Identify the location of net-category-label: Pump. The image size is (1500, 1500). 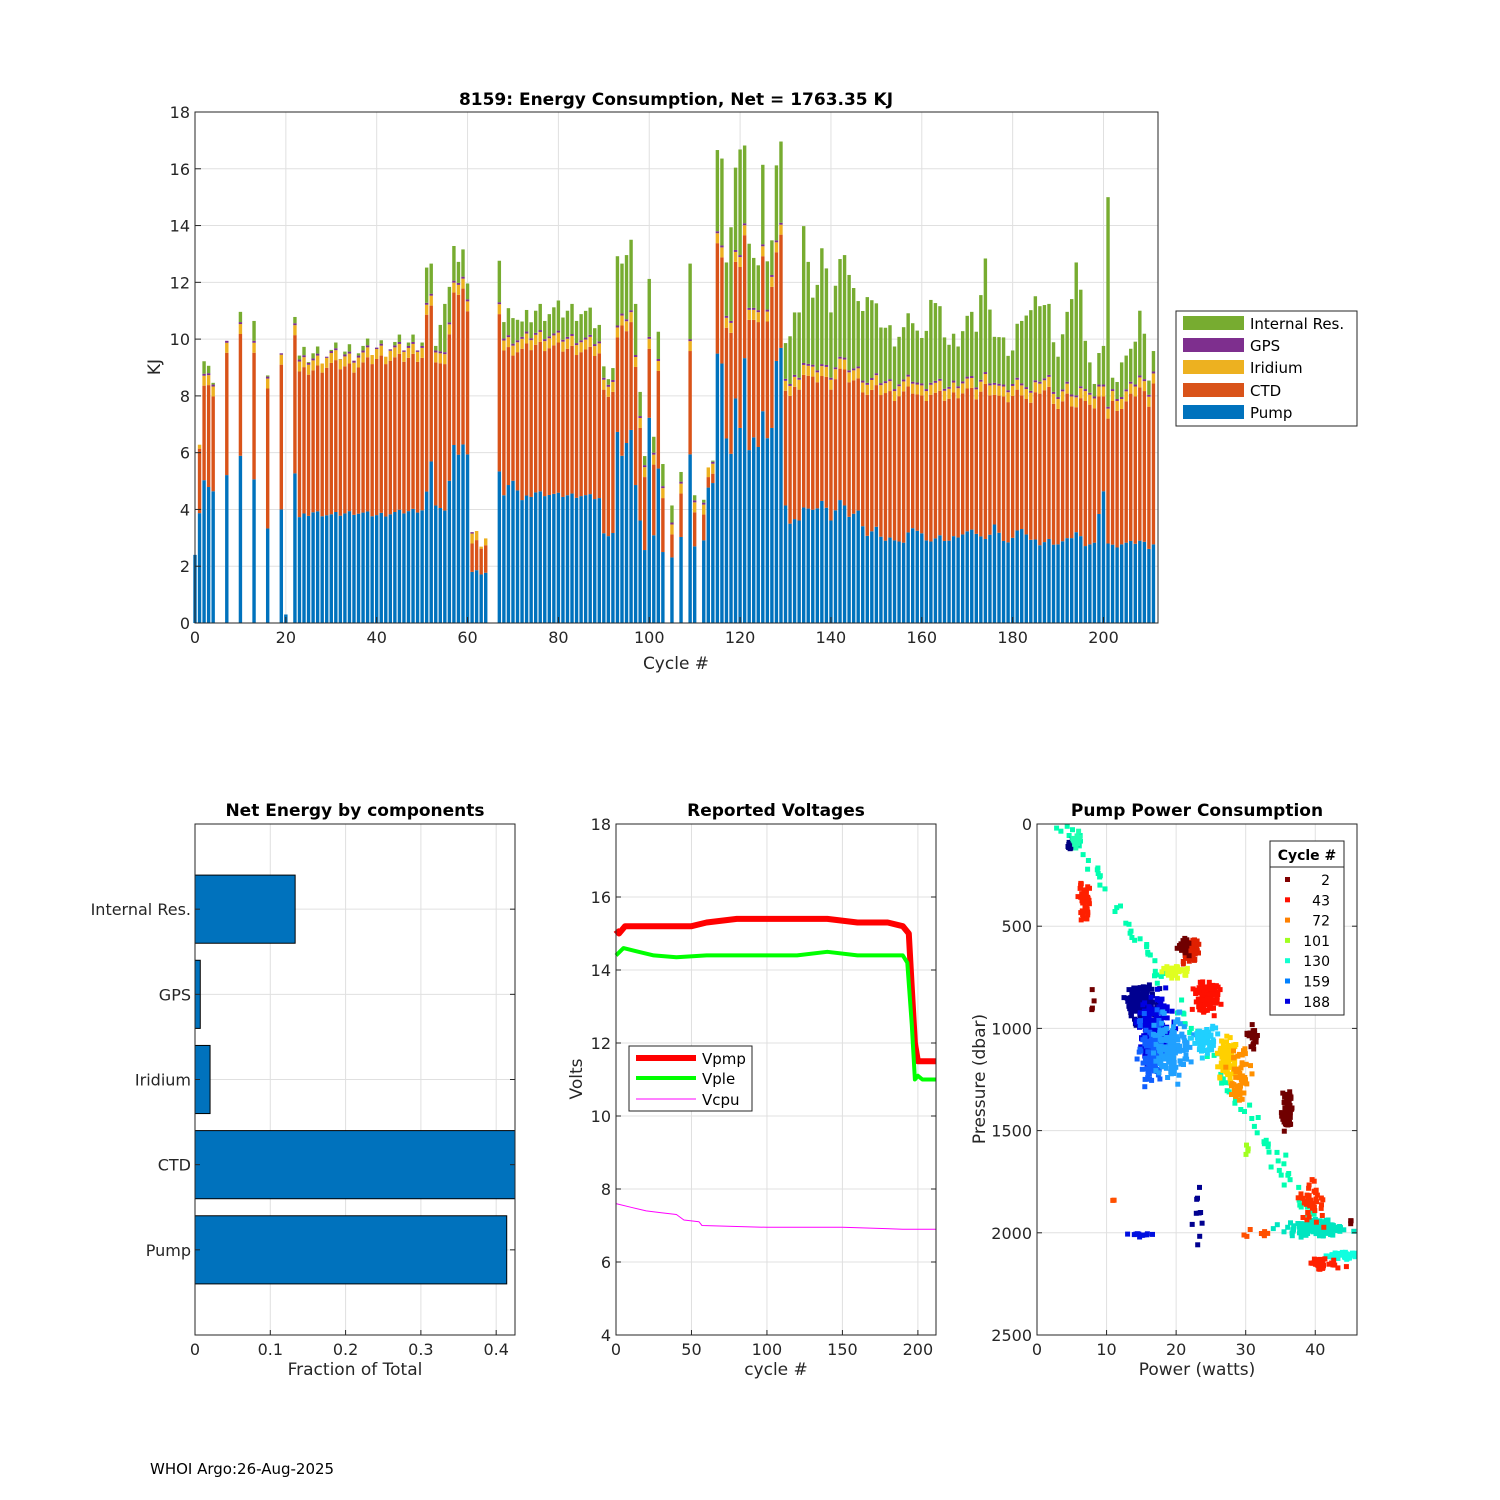
(168, 1250).